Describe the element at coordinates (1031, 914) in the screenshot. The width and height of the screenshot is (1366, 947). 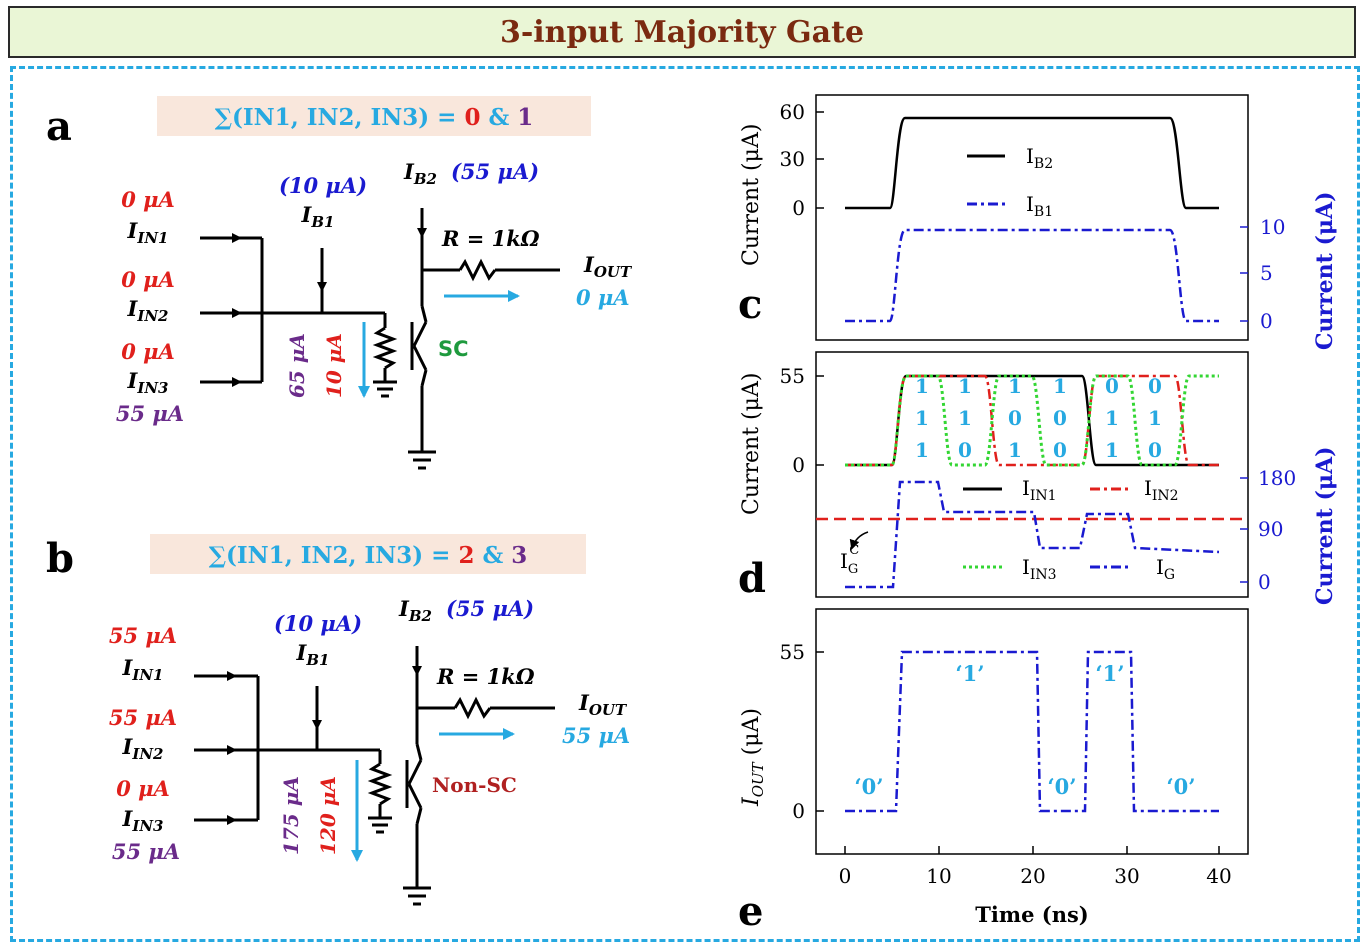
I see `x-axis-label: Time (ns)` at that location.